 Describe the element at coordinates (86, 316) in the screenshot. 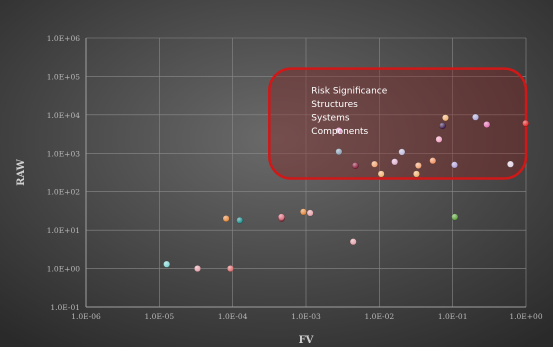

I see `x-tick-label: 1.0E-06` at that location.